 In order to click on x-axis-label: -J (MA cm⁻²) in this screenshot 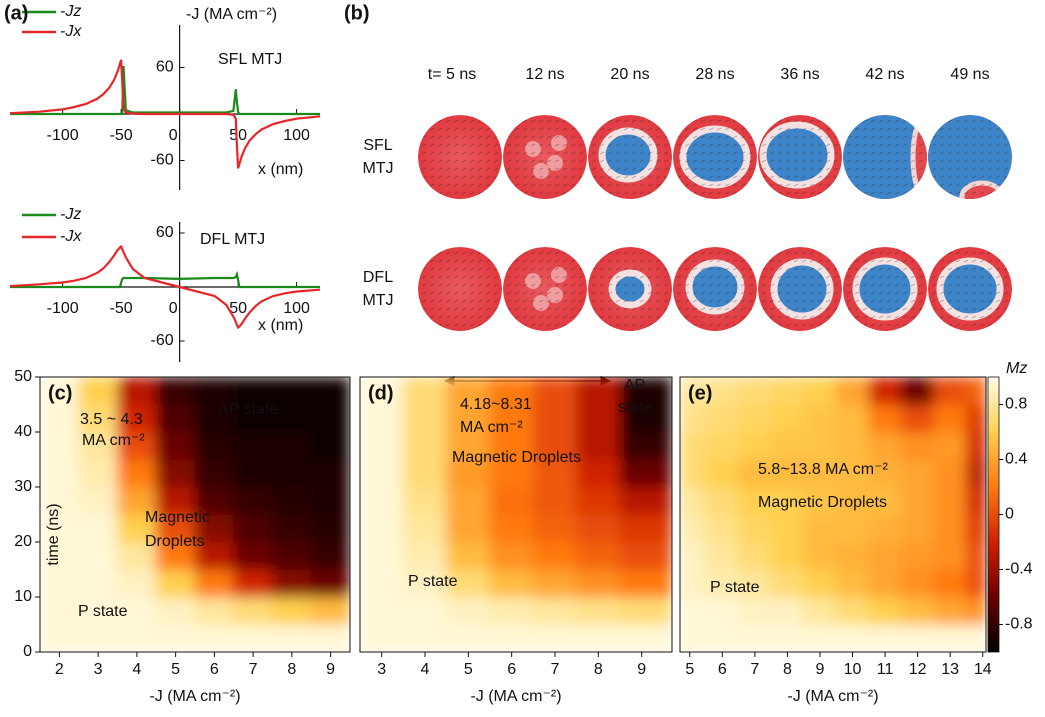, I will do `click(832, 696)`.